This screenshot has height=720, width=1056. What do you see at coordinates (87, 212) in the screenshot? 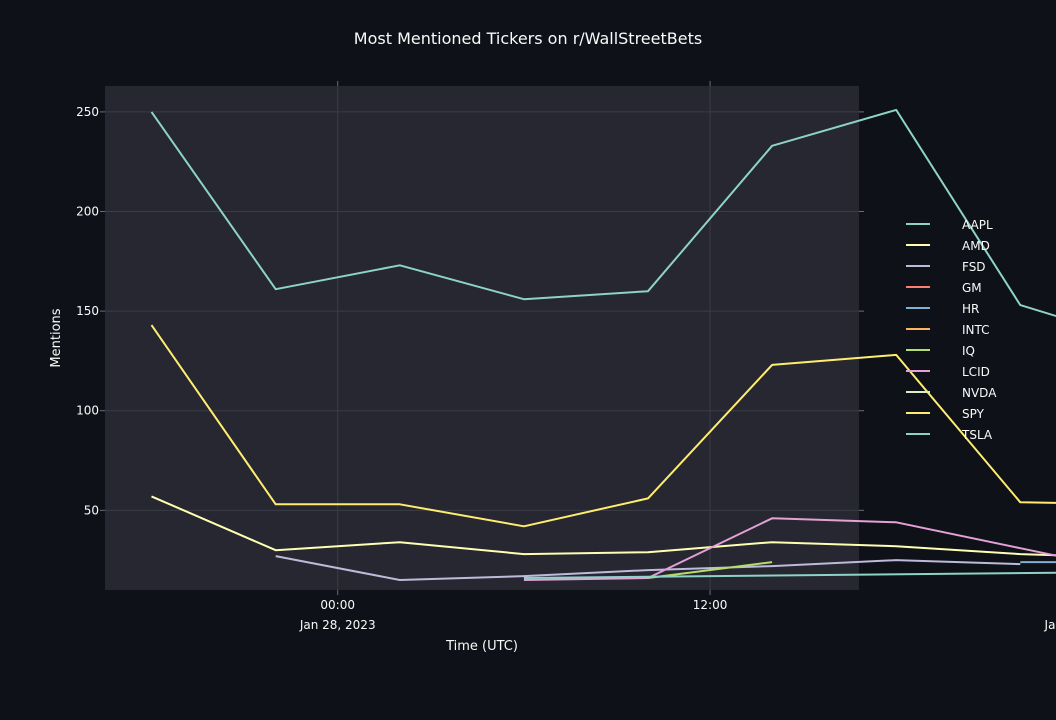
I see `y-tick-label: 200` at bounding box center [87, 212].